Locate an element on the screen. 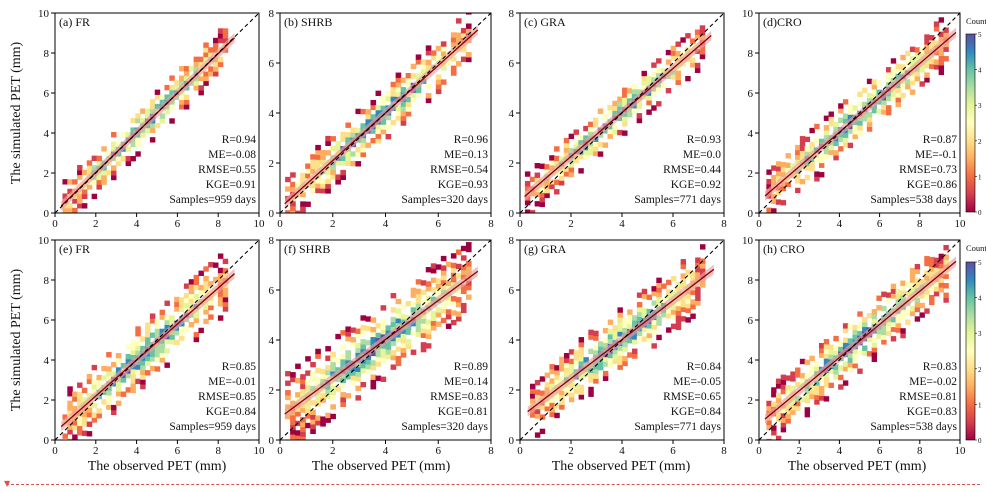  y-tick-label: 2 is located at coordinates (512, 391).